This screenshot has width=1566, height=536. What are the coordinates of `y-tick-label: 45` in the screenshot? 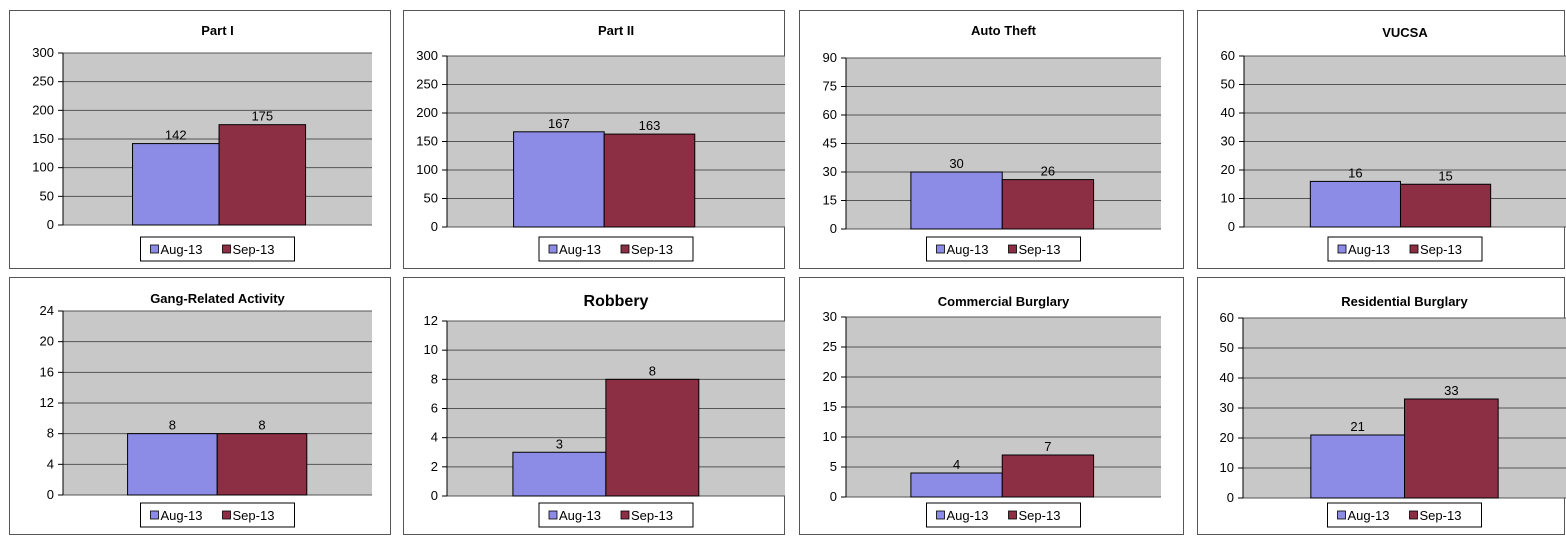 It's located at (830, 143).